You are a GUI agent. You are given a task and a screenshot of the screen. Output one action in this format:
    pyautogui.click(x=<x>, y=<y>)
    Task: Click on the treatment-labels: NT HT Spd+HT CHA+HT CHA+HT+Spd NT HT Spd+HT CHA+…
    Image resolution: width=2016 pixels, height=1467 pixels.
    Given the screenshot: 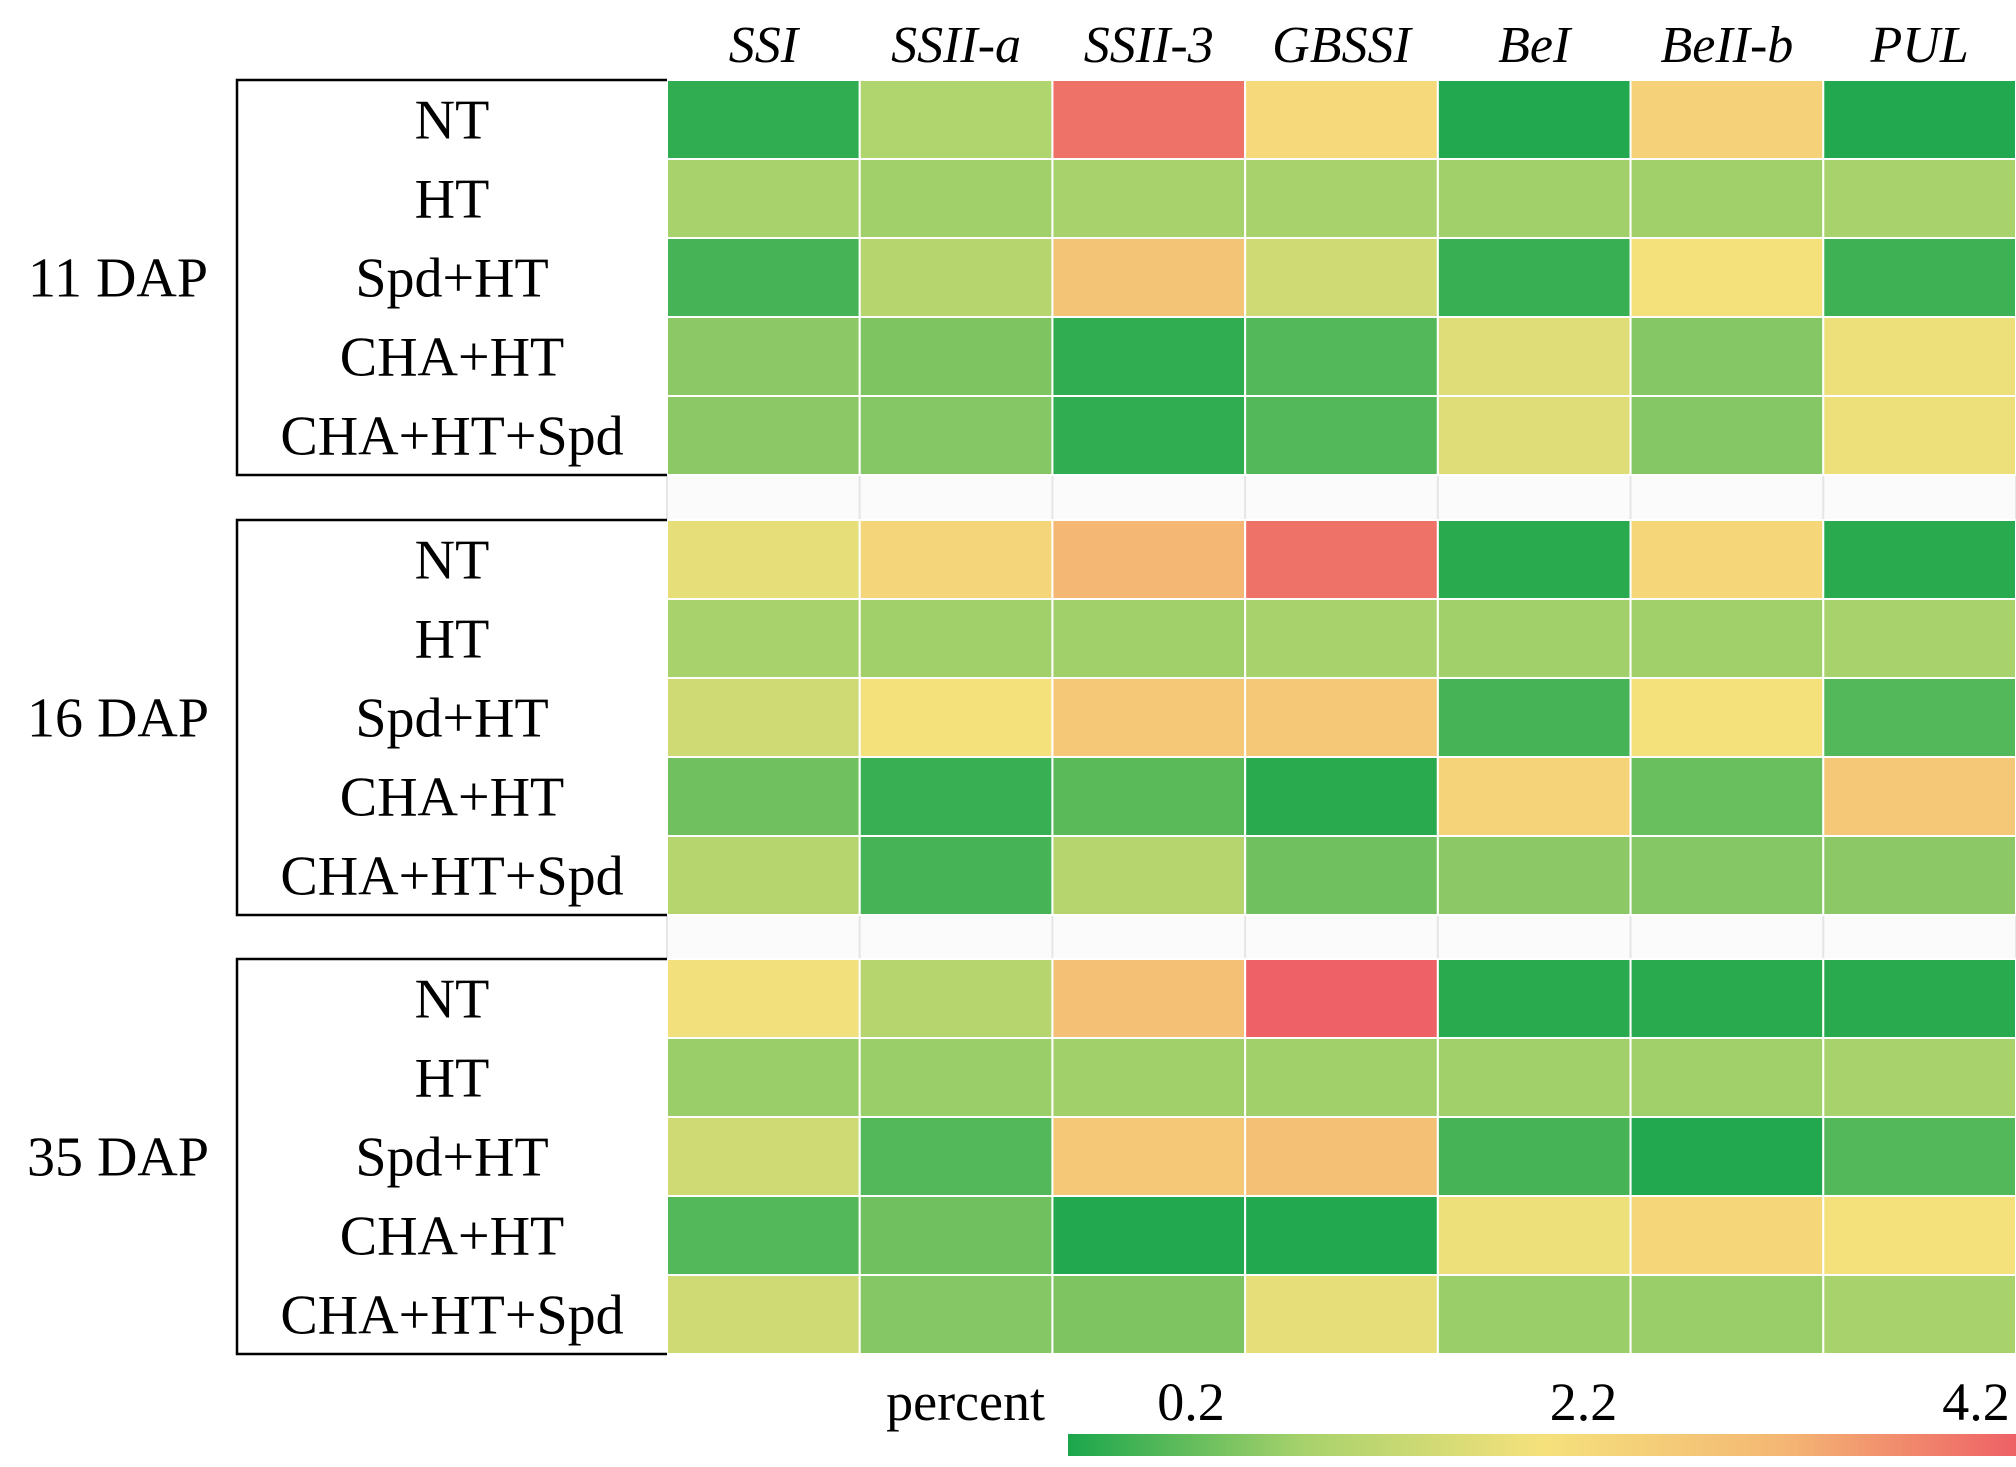 What is the action you would take?
    pyautogui.click(x=451, y=718)
    